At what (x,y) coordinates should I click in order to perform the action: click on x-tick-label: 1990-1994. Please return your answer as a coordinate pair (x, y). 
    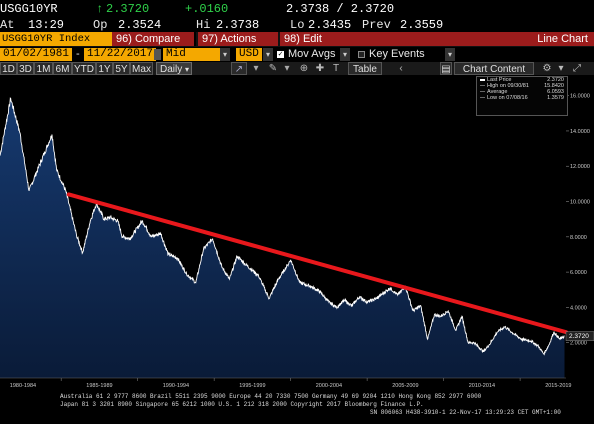
    Looking at the image, I should click on (176, 386).